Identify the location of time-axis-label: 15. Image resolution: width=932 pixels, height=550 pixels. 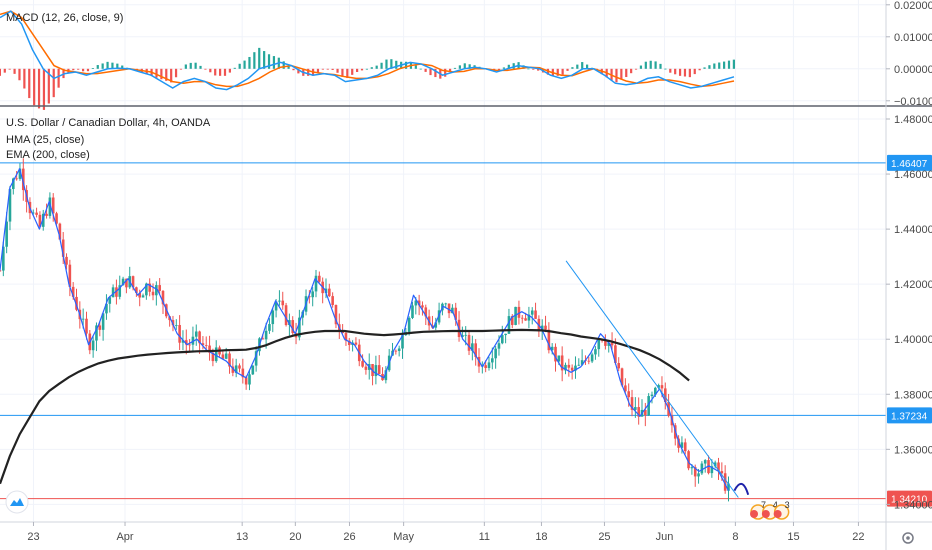
(793, 537).